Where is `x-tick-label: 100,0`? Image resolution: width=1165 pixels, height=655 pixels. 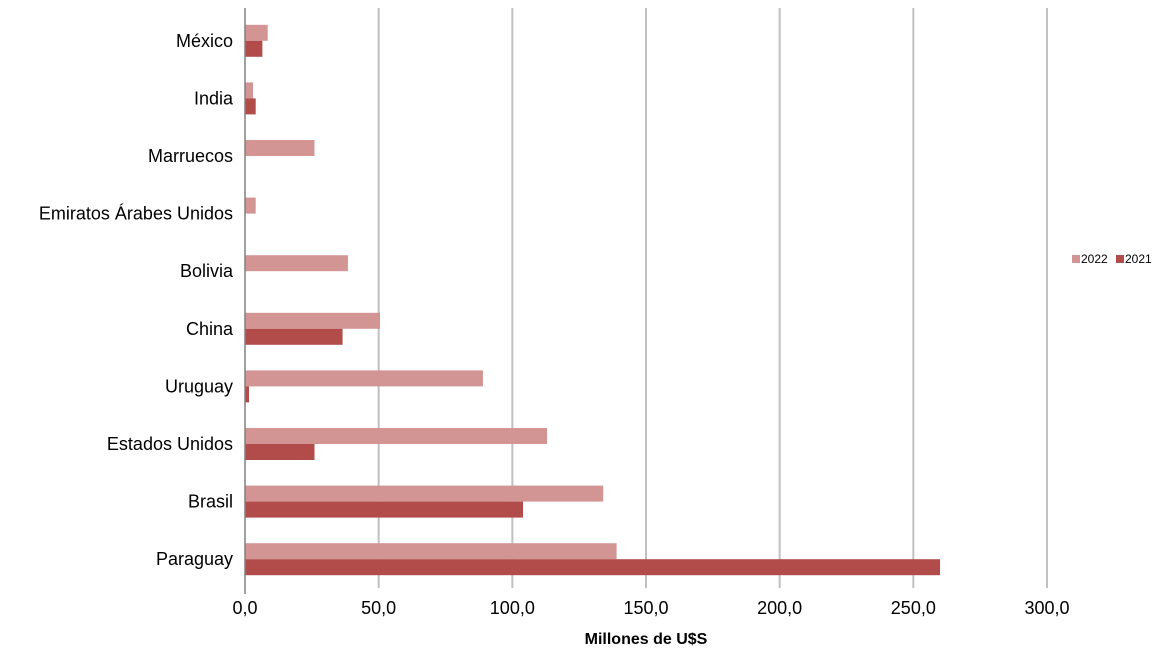 x-tick-label: 100,0 is located at coordinates (512, 608).